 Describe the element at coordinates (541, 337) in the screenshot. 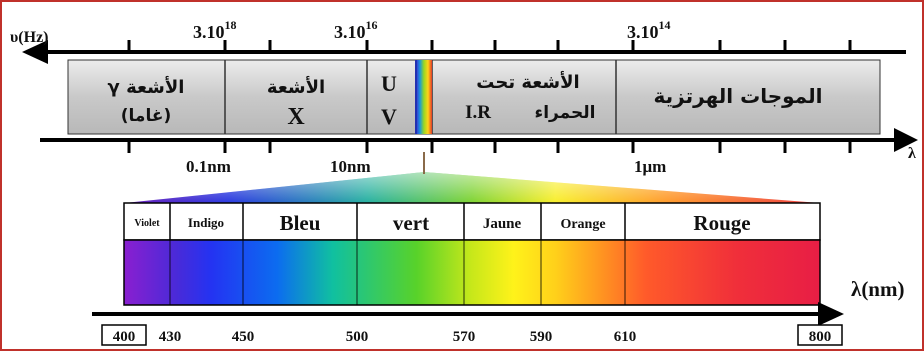

I see `tick-590: 590` at that location.